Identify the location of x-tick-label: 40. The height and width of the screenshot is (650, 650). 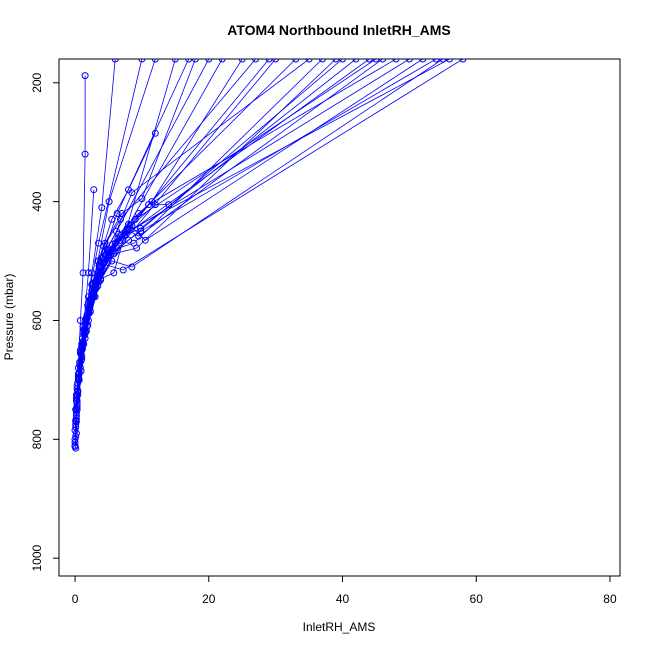
(343, 599).